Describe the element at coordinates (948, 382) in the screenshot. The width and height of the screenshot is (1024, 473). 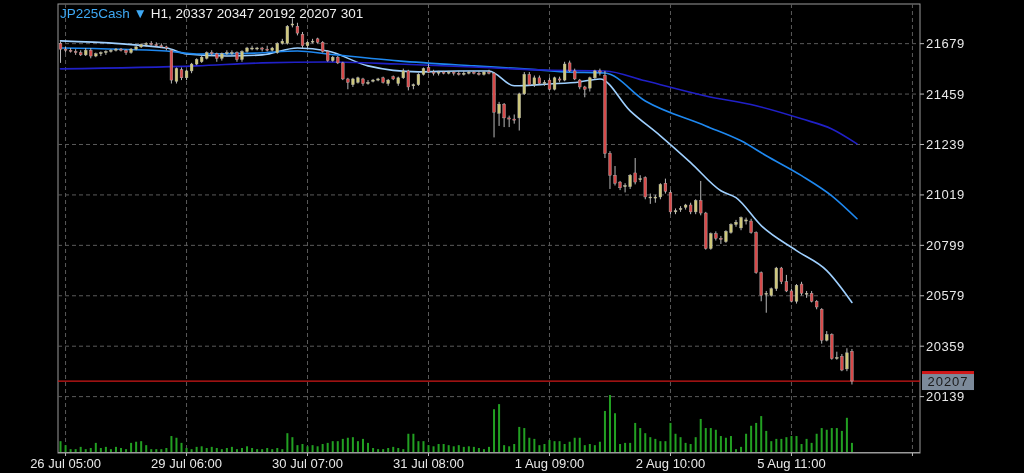
I see `ref-line-label: 20207` at that location.